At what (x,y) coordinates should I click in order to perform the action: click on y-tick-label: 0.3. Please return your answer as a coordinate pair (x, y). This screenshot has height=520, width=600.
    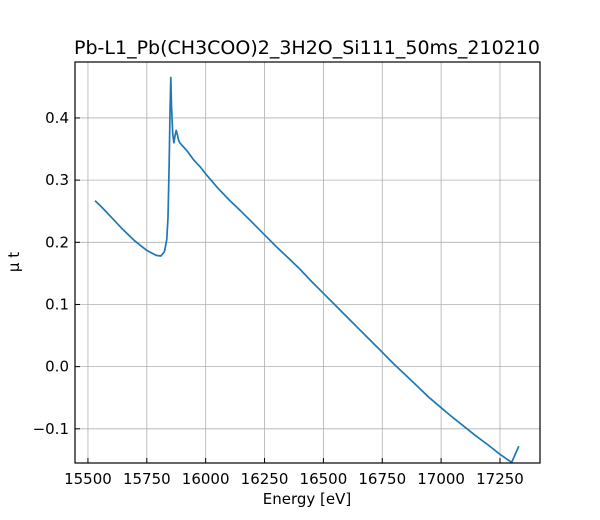
    Looking at the image, I should click on (57, 180).